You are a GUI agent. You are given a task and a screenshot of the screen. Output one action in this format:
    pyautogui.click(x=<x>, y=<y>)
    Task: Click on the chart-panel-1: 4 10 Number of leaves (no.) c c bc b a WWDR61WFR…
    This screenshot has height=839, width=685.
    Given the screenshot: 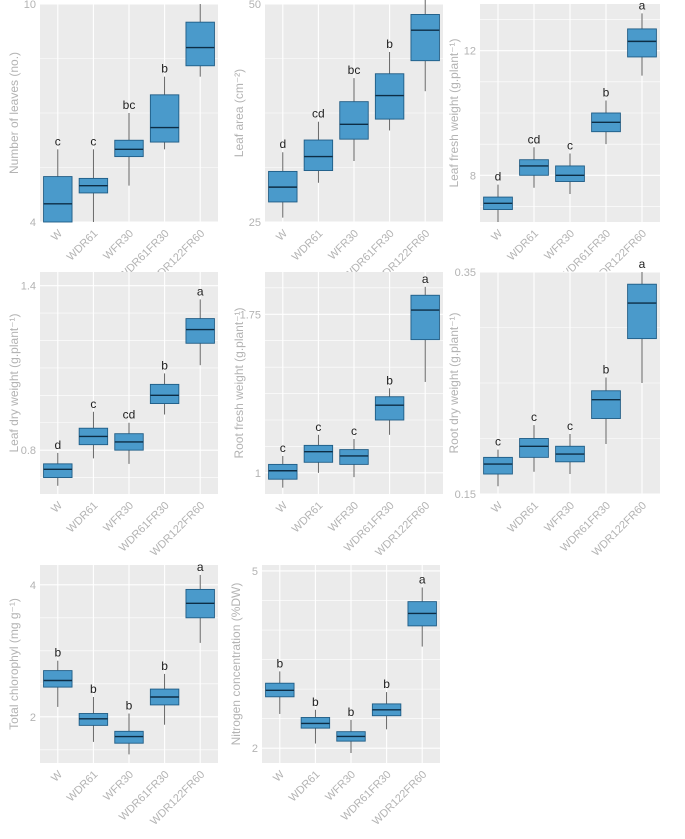 What is the action you would take?
    pyautogui.click(x=112, y=143)
    